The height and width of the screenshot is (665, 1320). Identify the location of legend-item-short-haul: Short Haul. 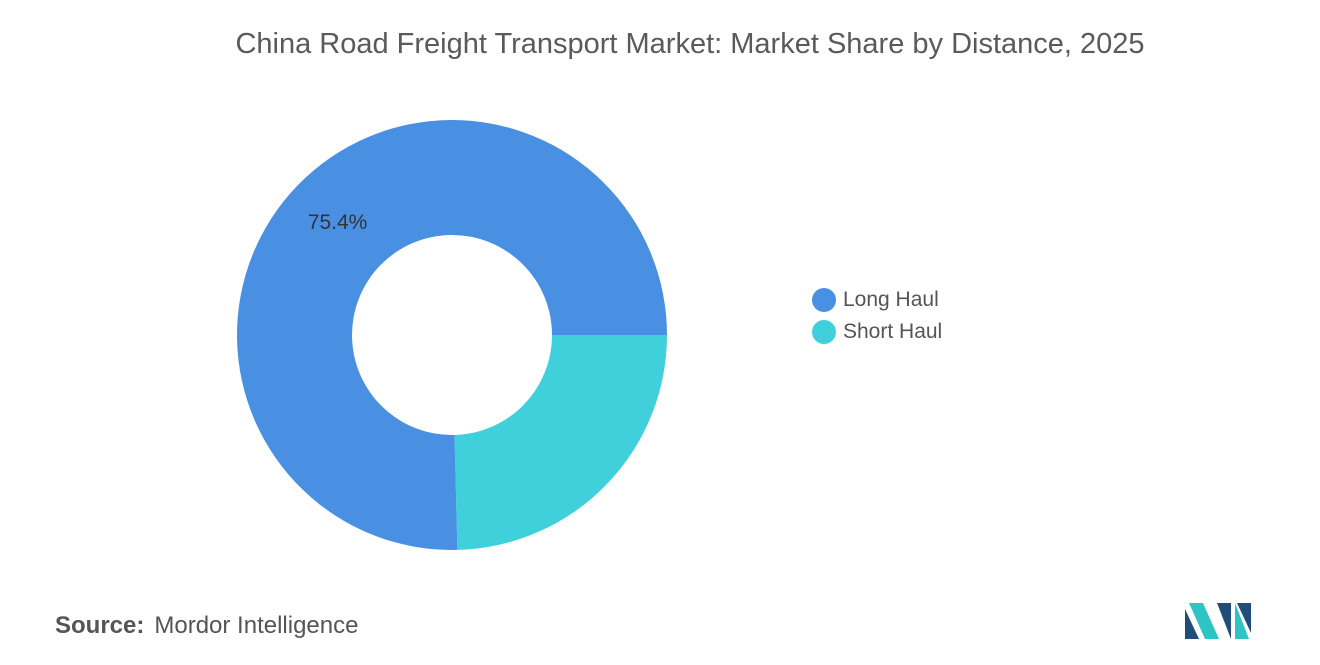
(877, 332).